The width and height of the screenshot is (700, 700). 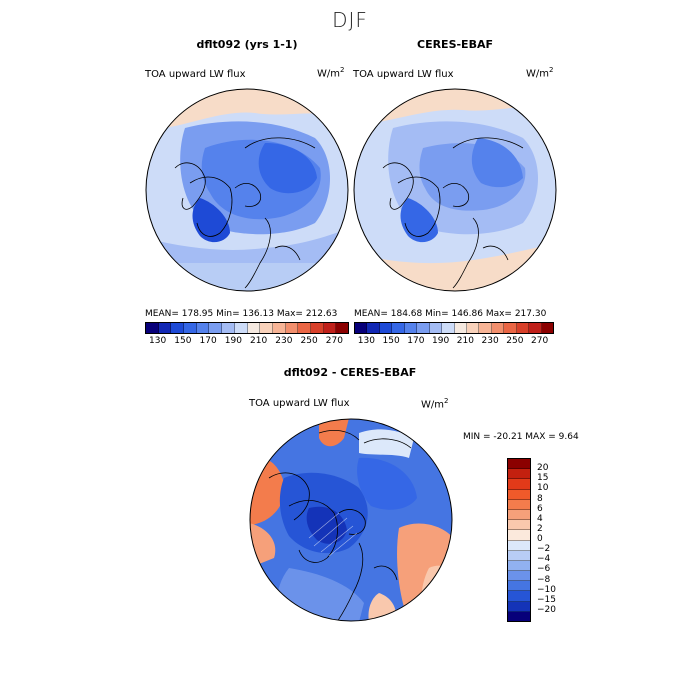 I want to click on panel-3-colorbar-tick-label: 8, so click(x=540, y=498).